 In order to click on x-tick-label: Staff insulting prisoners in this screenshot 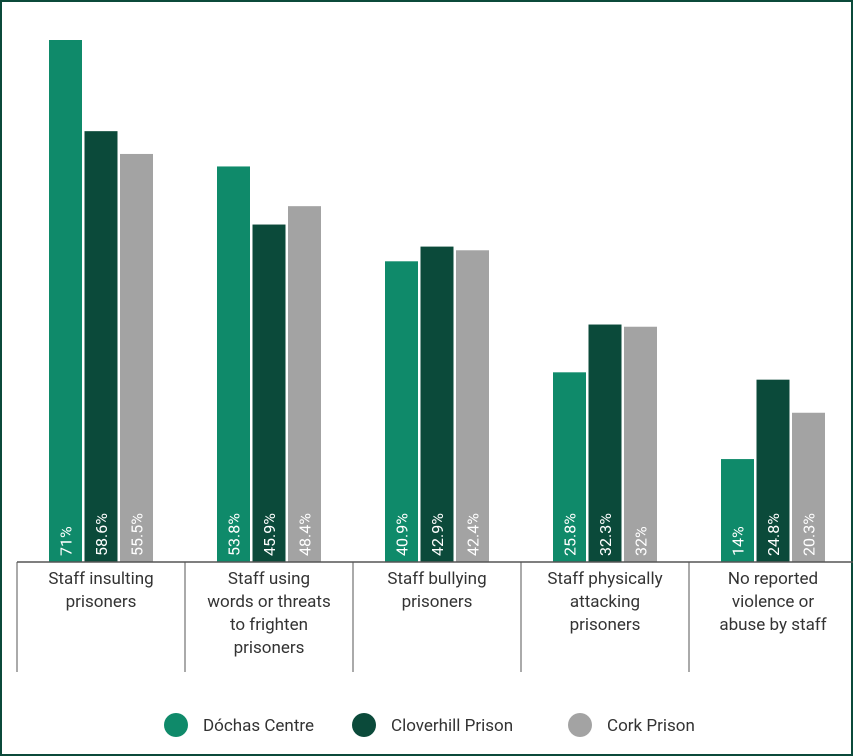, I will do `click(101, 590)`.